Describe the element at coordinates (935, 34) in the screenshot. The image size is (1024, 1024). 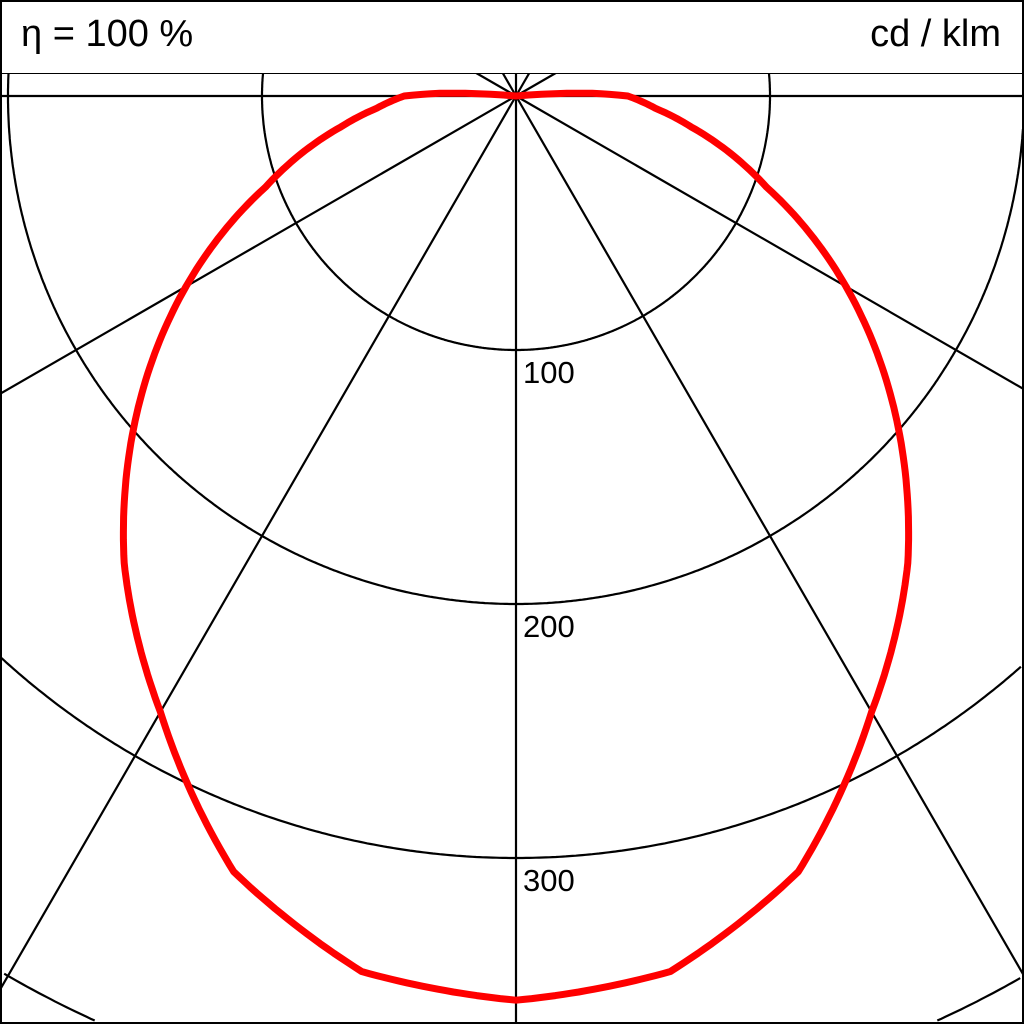
I see `unit-label: cd / klm` at that location.